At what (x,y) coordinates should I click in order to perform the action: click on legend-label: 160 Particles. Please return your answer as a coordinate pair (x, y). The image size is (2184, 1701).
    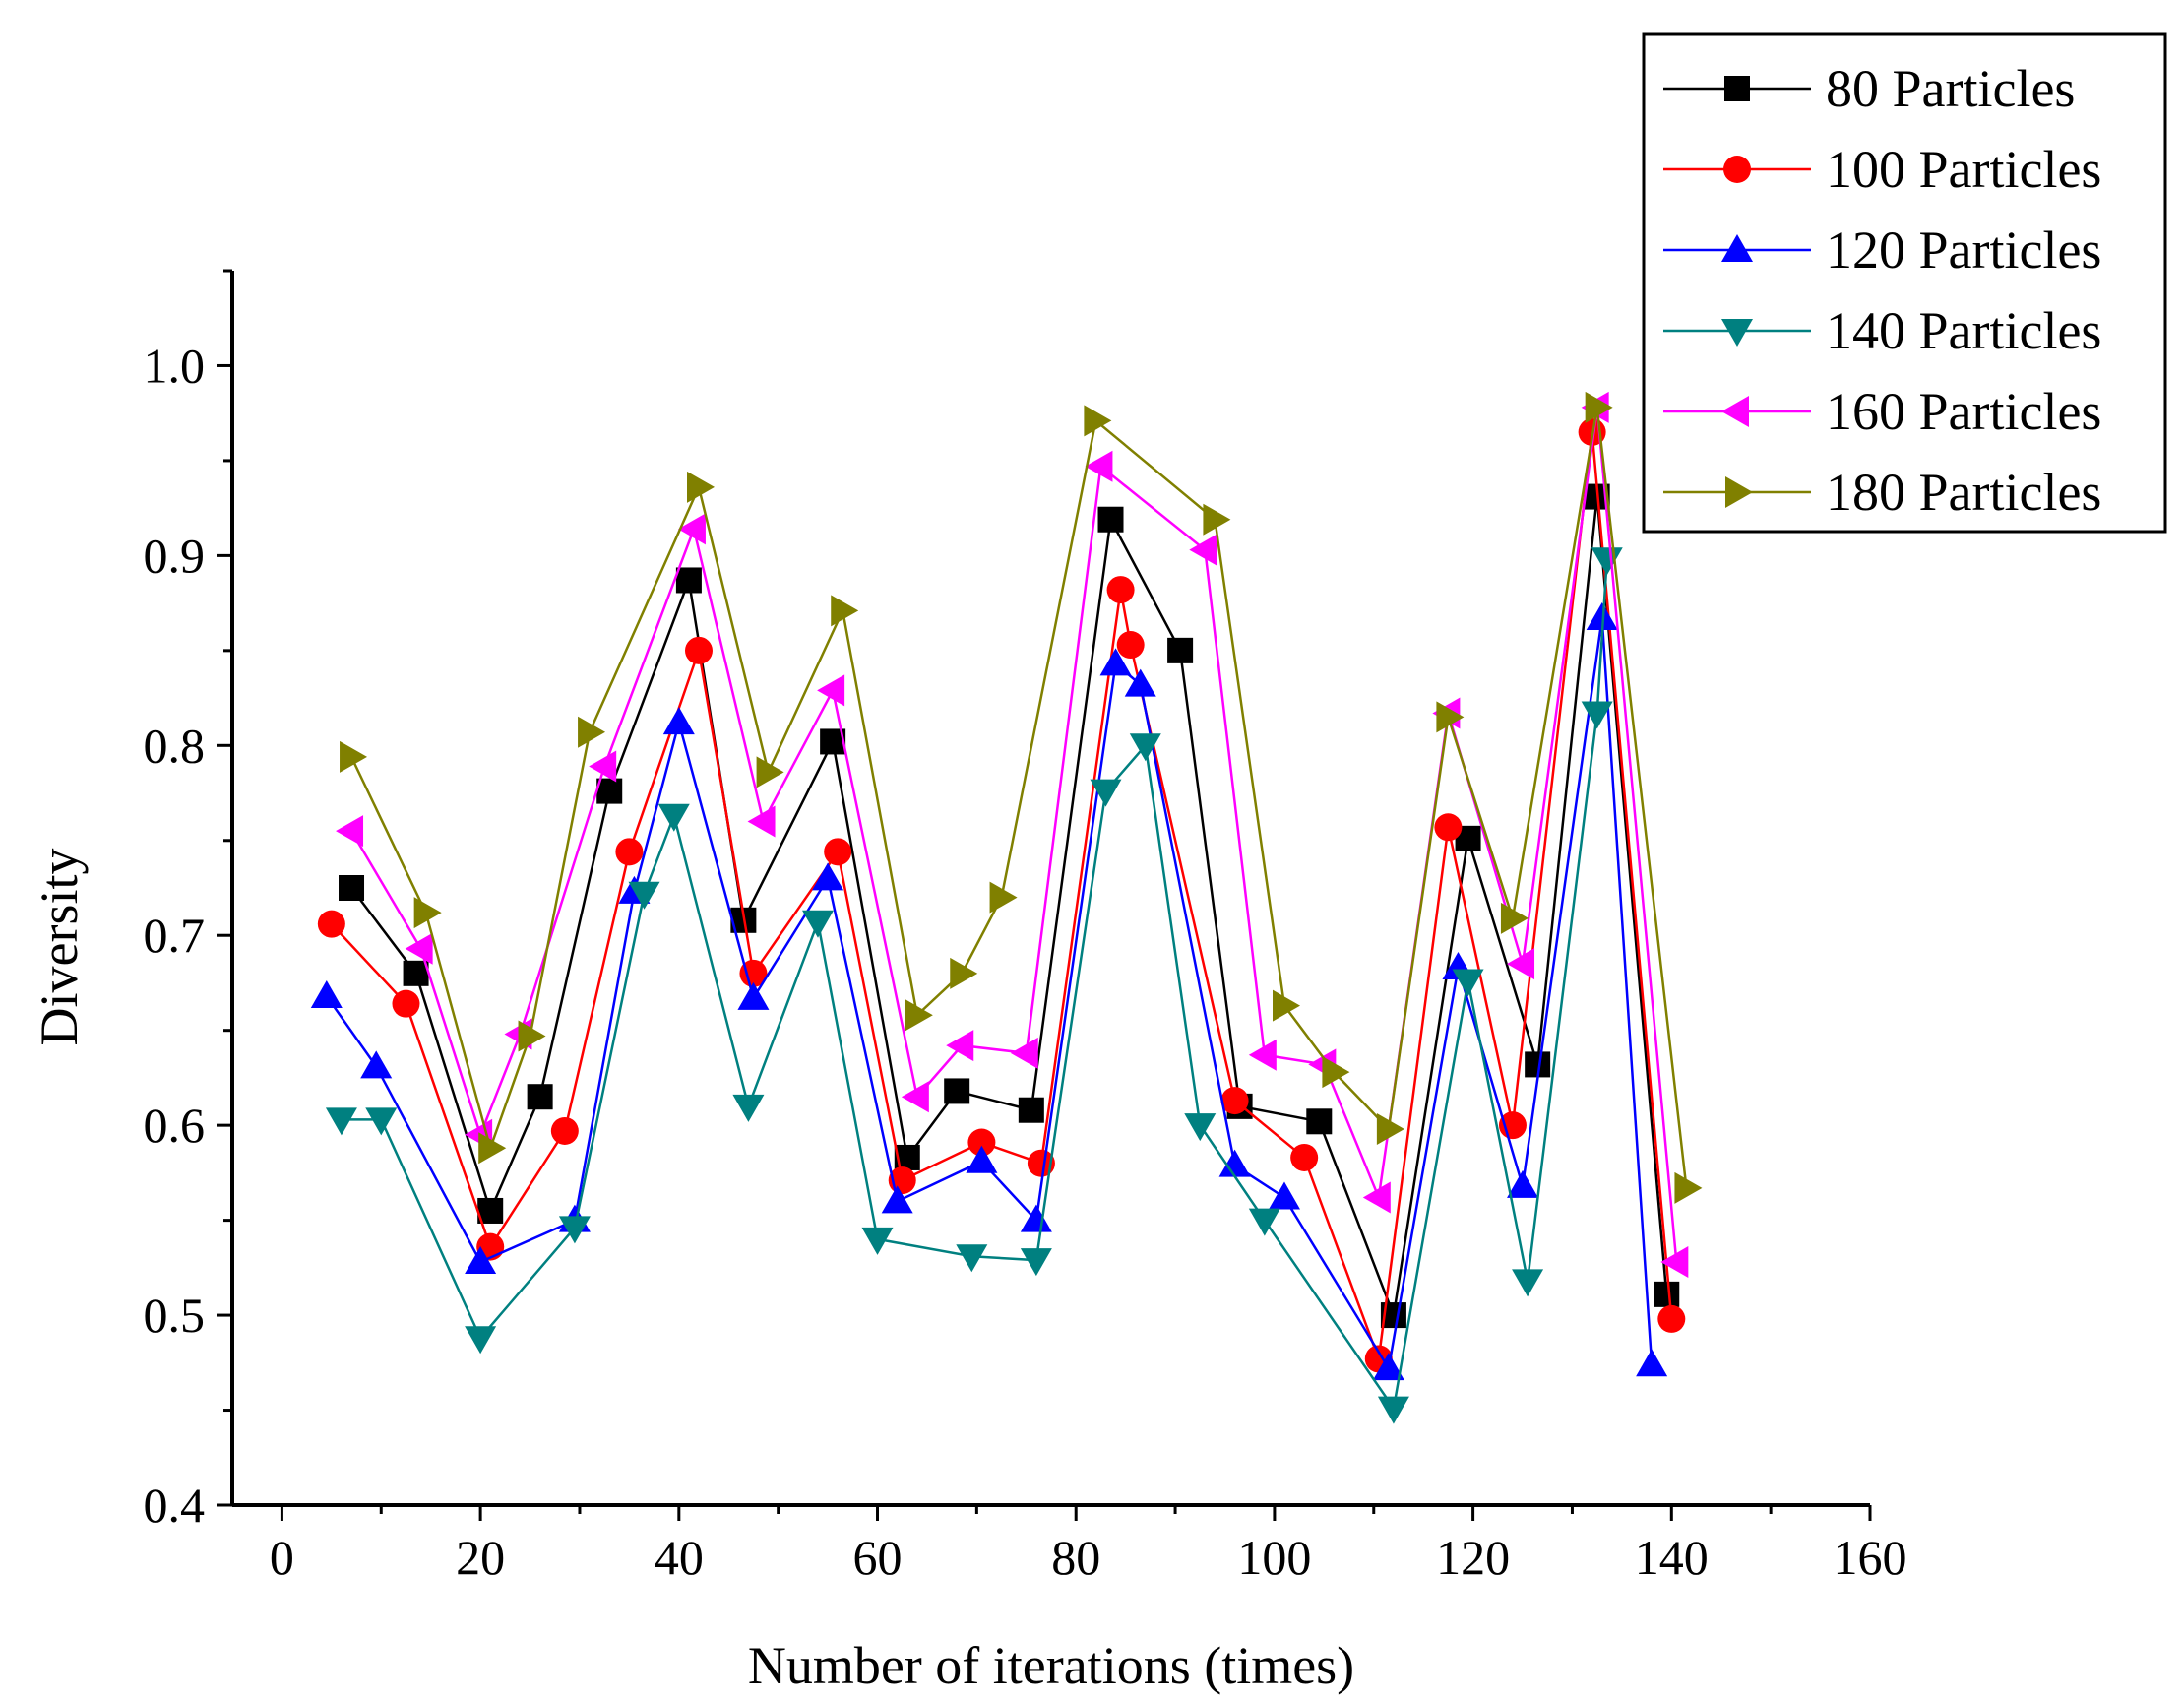
    Looking at the image, I should click on (1963, 411).